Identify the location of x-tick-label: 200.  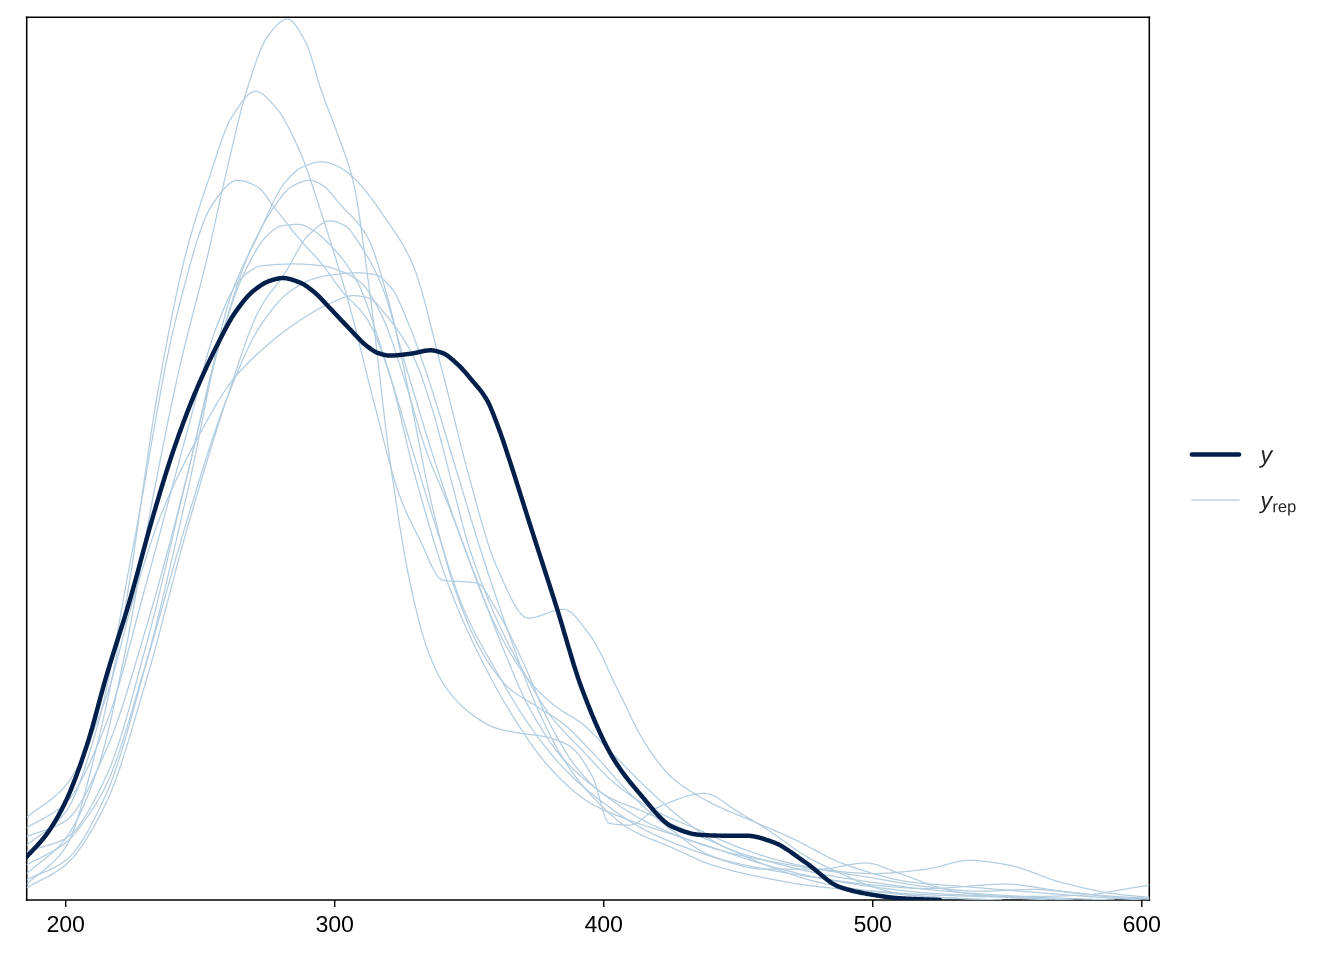
(65, 924).